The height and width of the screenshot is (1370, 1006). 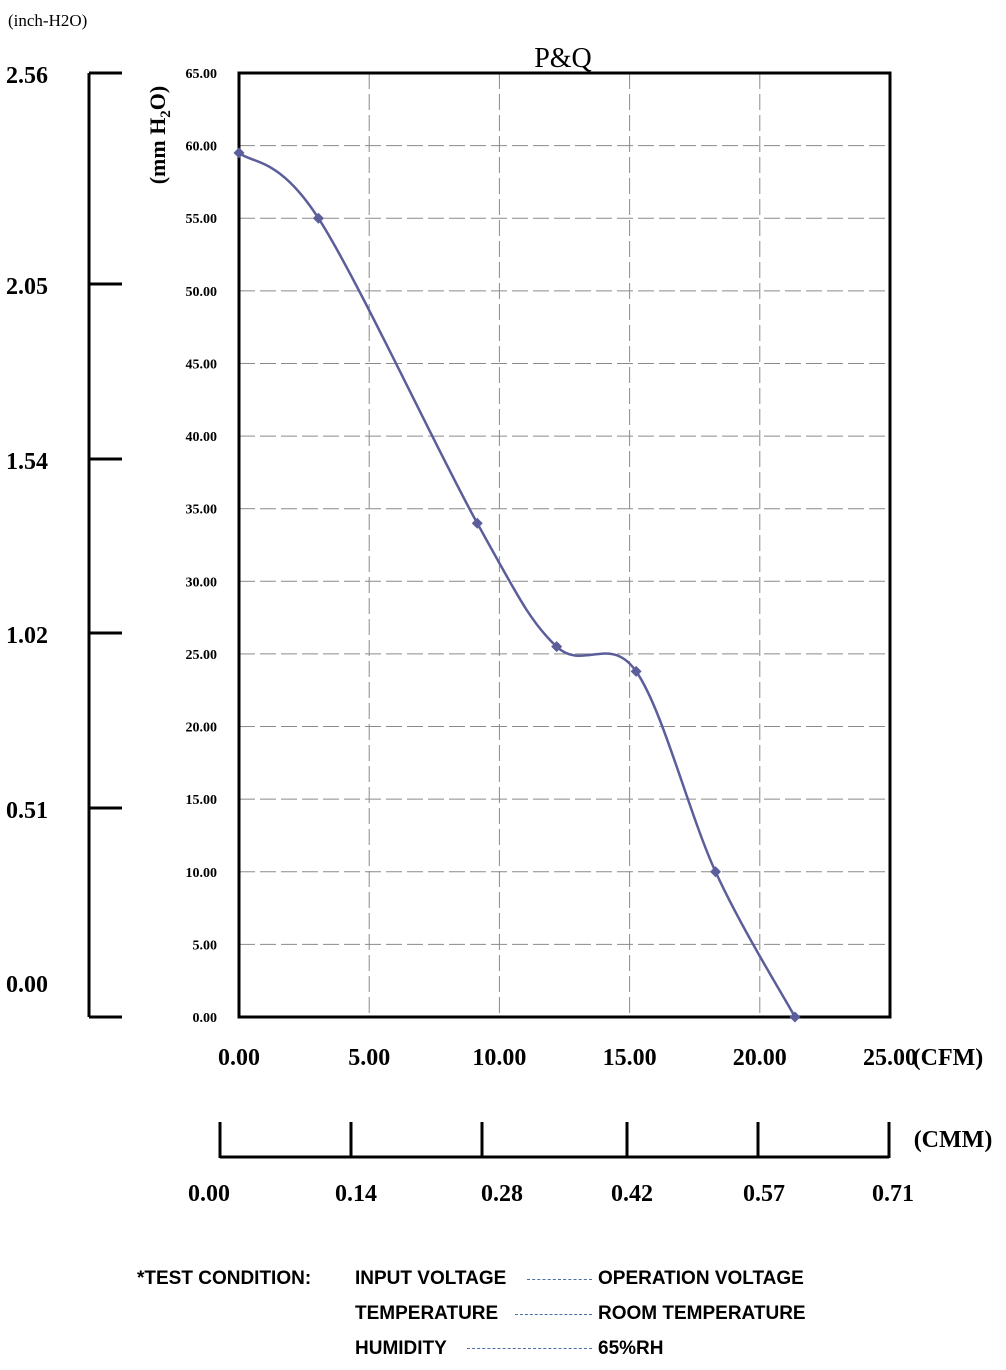 What do you see at coordinates (202, 219) in the screenshot?
I see `y-tick-label: 55.00` at bounding box center [202, 219].